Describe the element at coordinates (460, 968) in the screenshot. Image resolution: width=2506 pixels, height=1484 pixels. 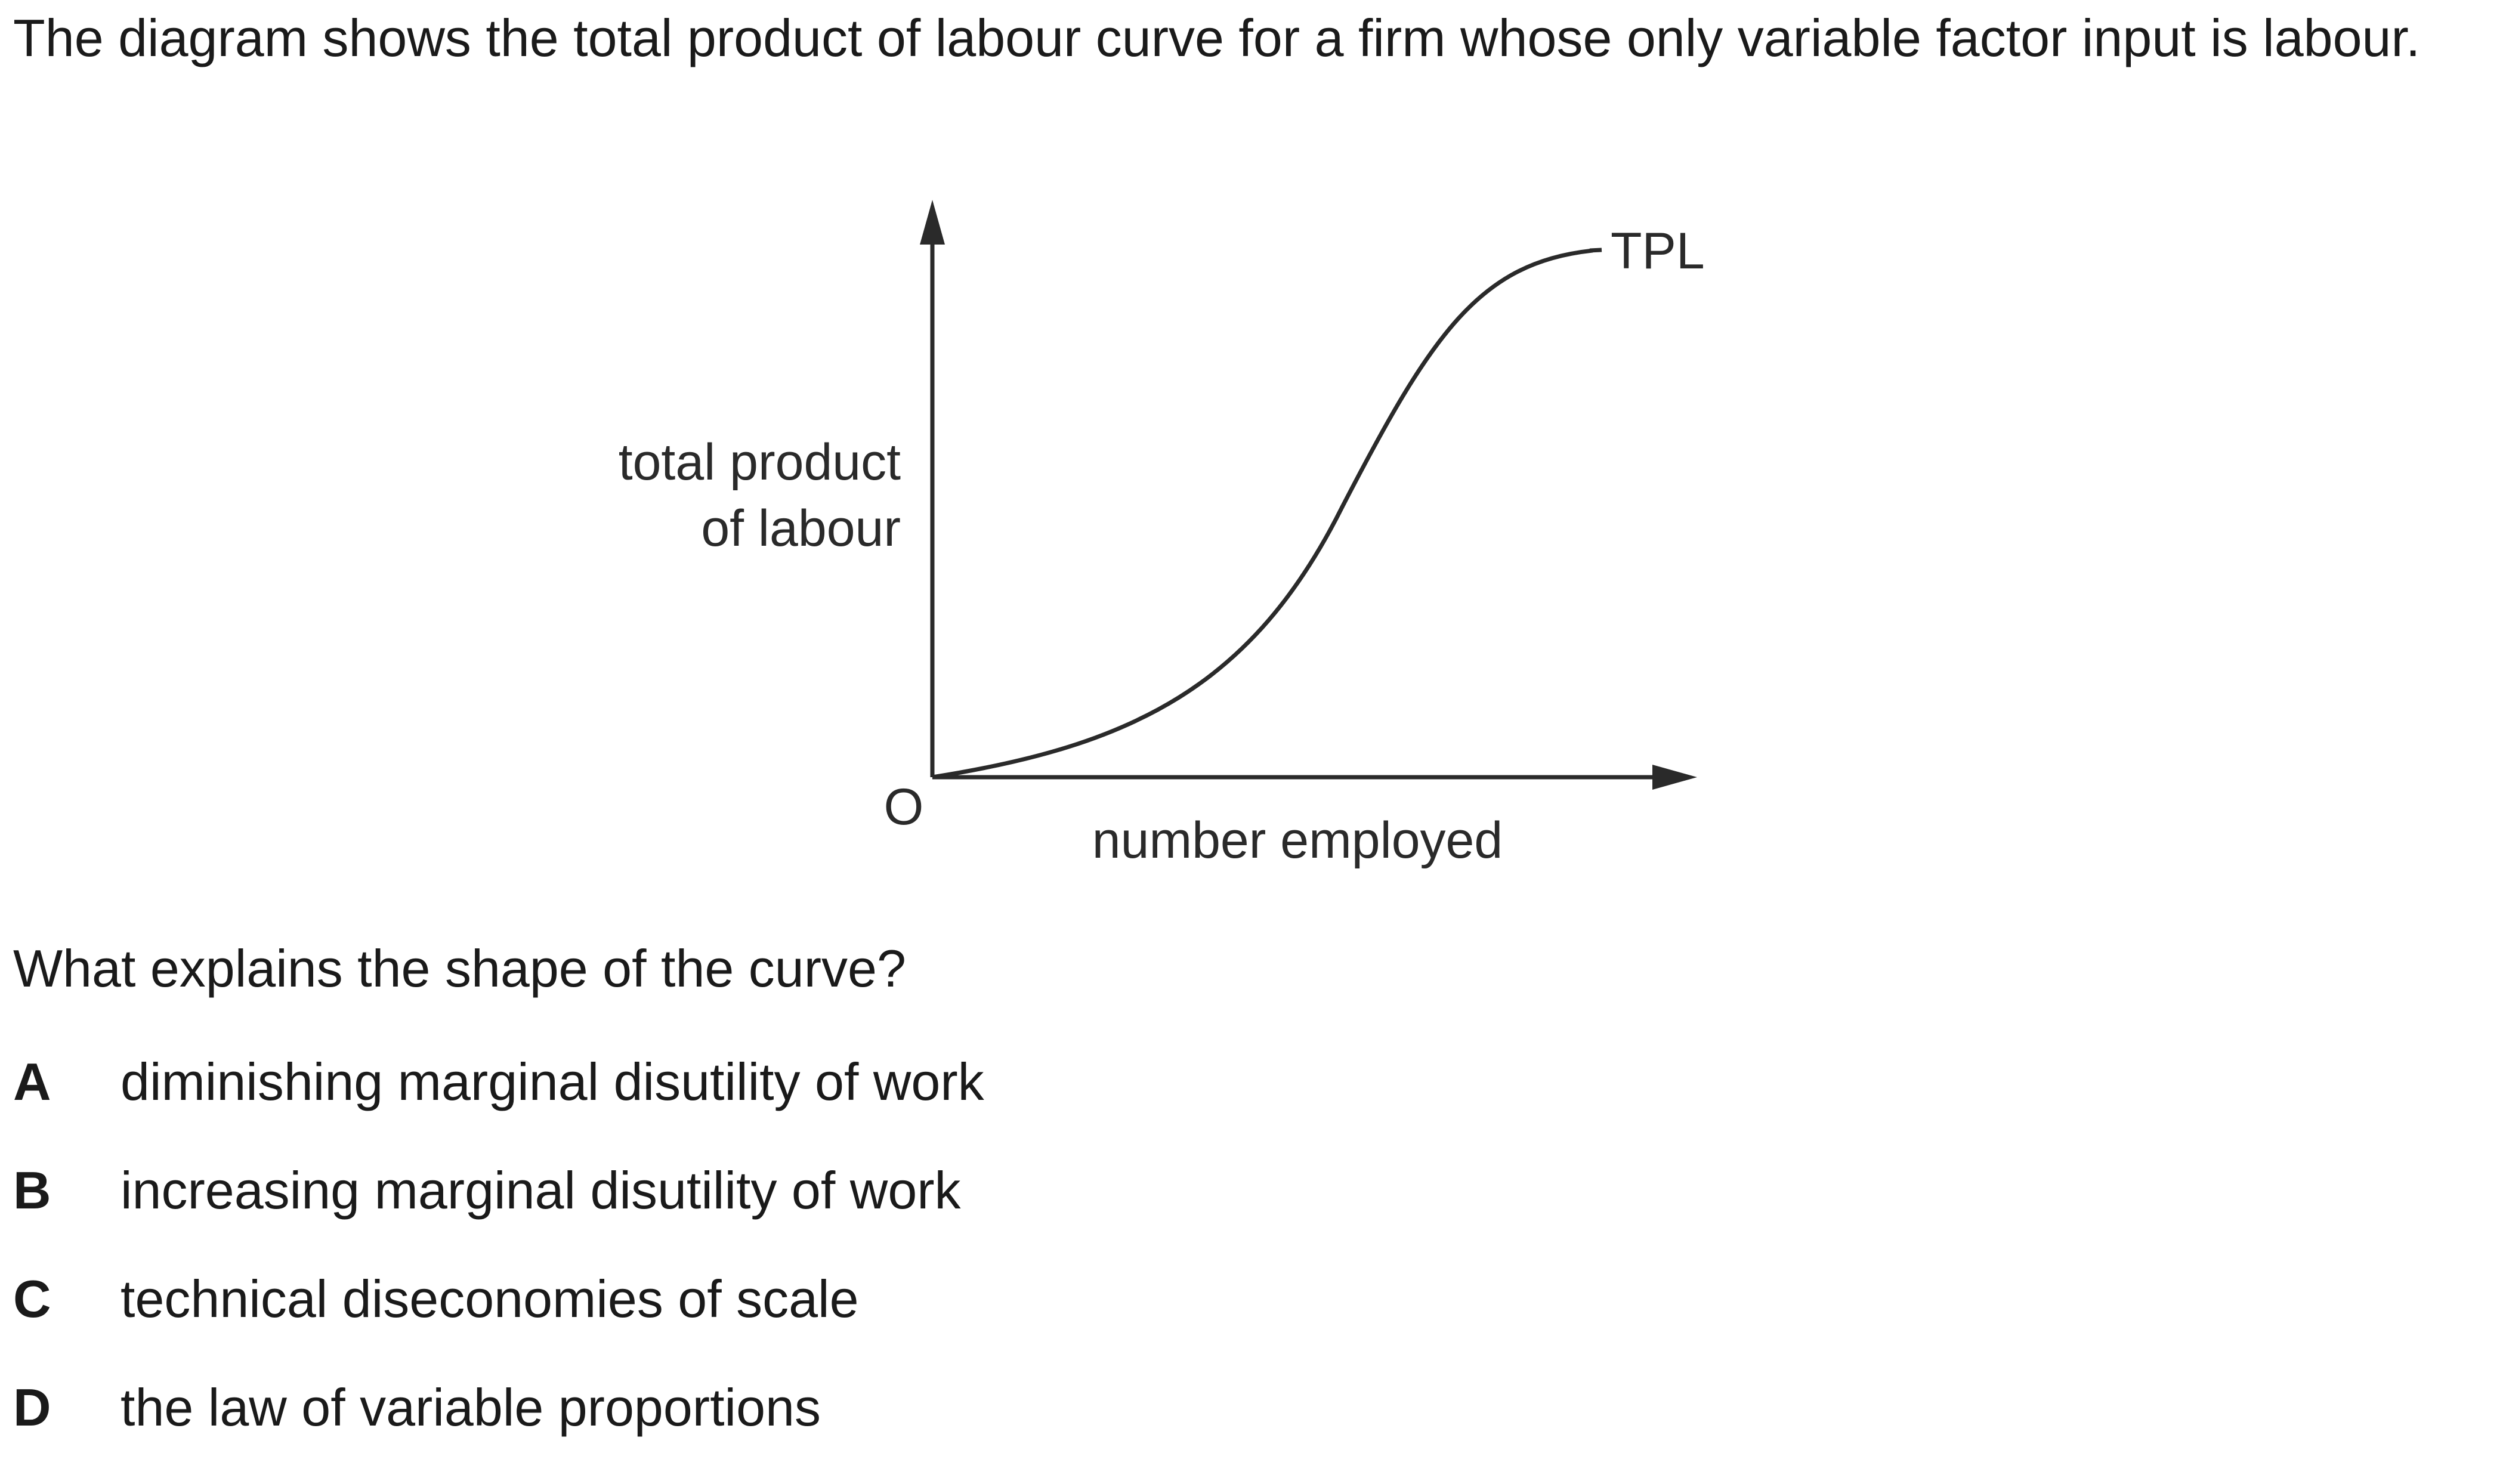
I see `question-text: What explains the shape of the curve?` at that location.